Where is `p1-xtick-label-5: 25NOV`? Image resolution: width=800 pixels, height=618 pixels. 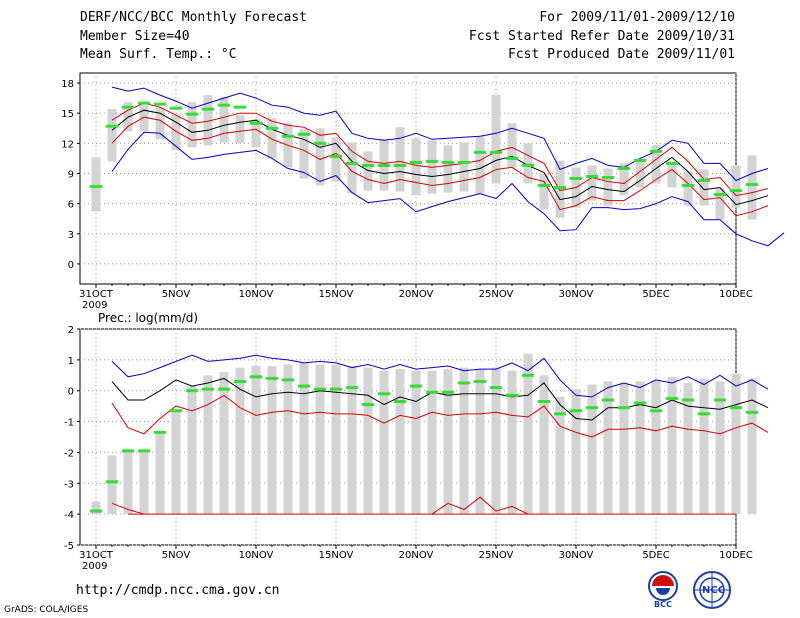
p1-xtick-label-5: 25NOV is located at coordinates (496, 555).